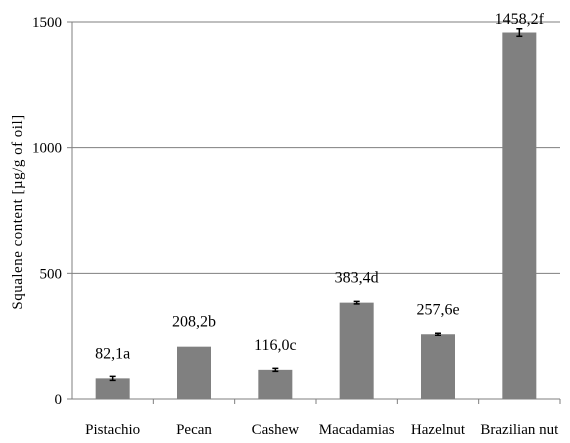 Image resolution: width=570 pixels, height=443 pixels. I want to click on data-label-0: 82,1a, so click(112, 353).